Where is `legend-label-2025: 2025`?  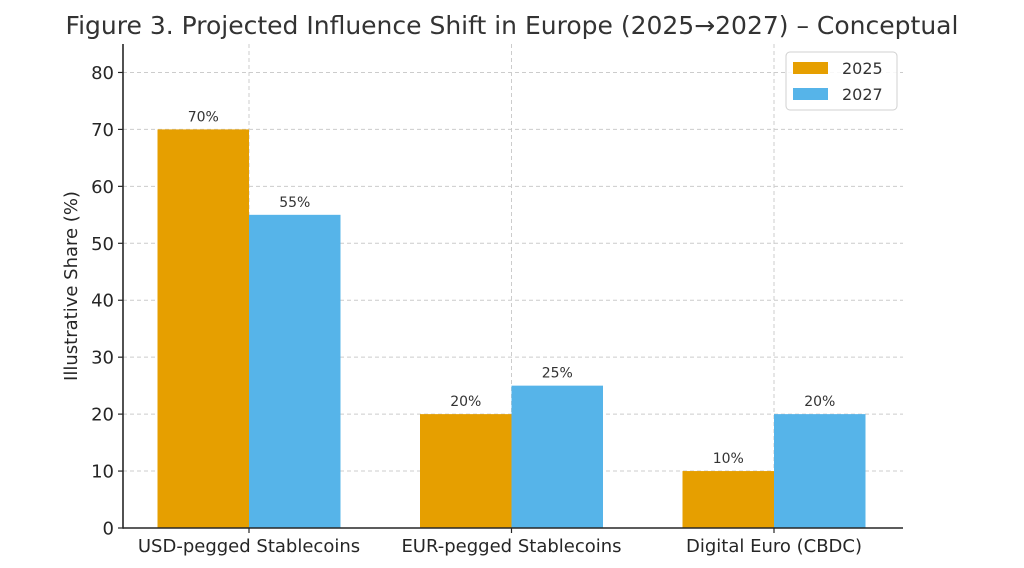
legend-label-2025: 2025 is located at coordinates (862, 68).